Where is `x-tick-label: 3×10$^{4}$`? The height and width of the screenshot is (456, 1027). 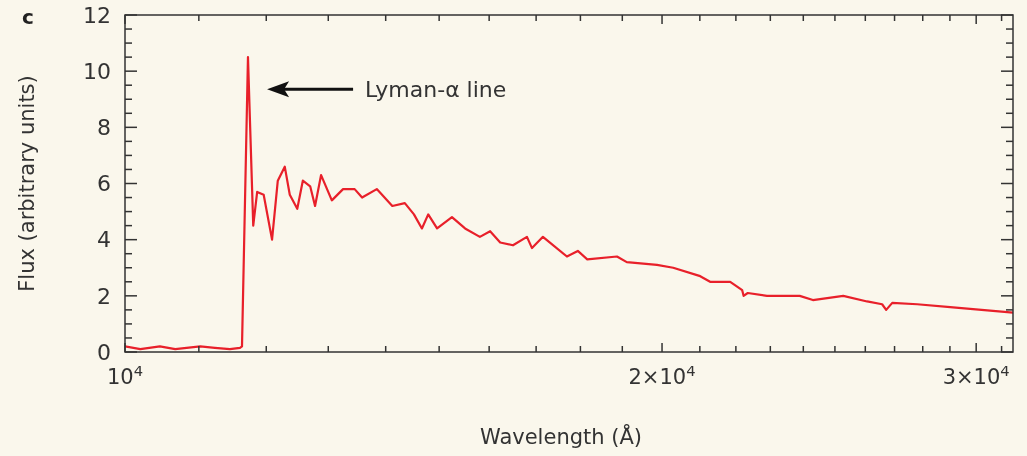 x-tick-label: 3×10$^{4}$ is located at coordinates (976, 375).